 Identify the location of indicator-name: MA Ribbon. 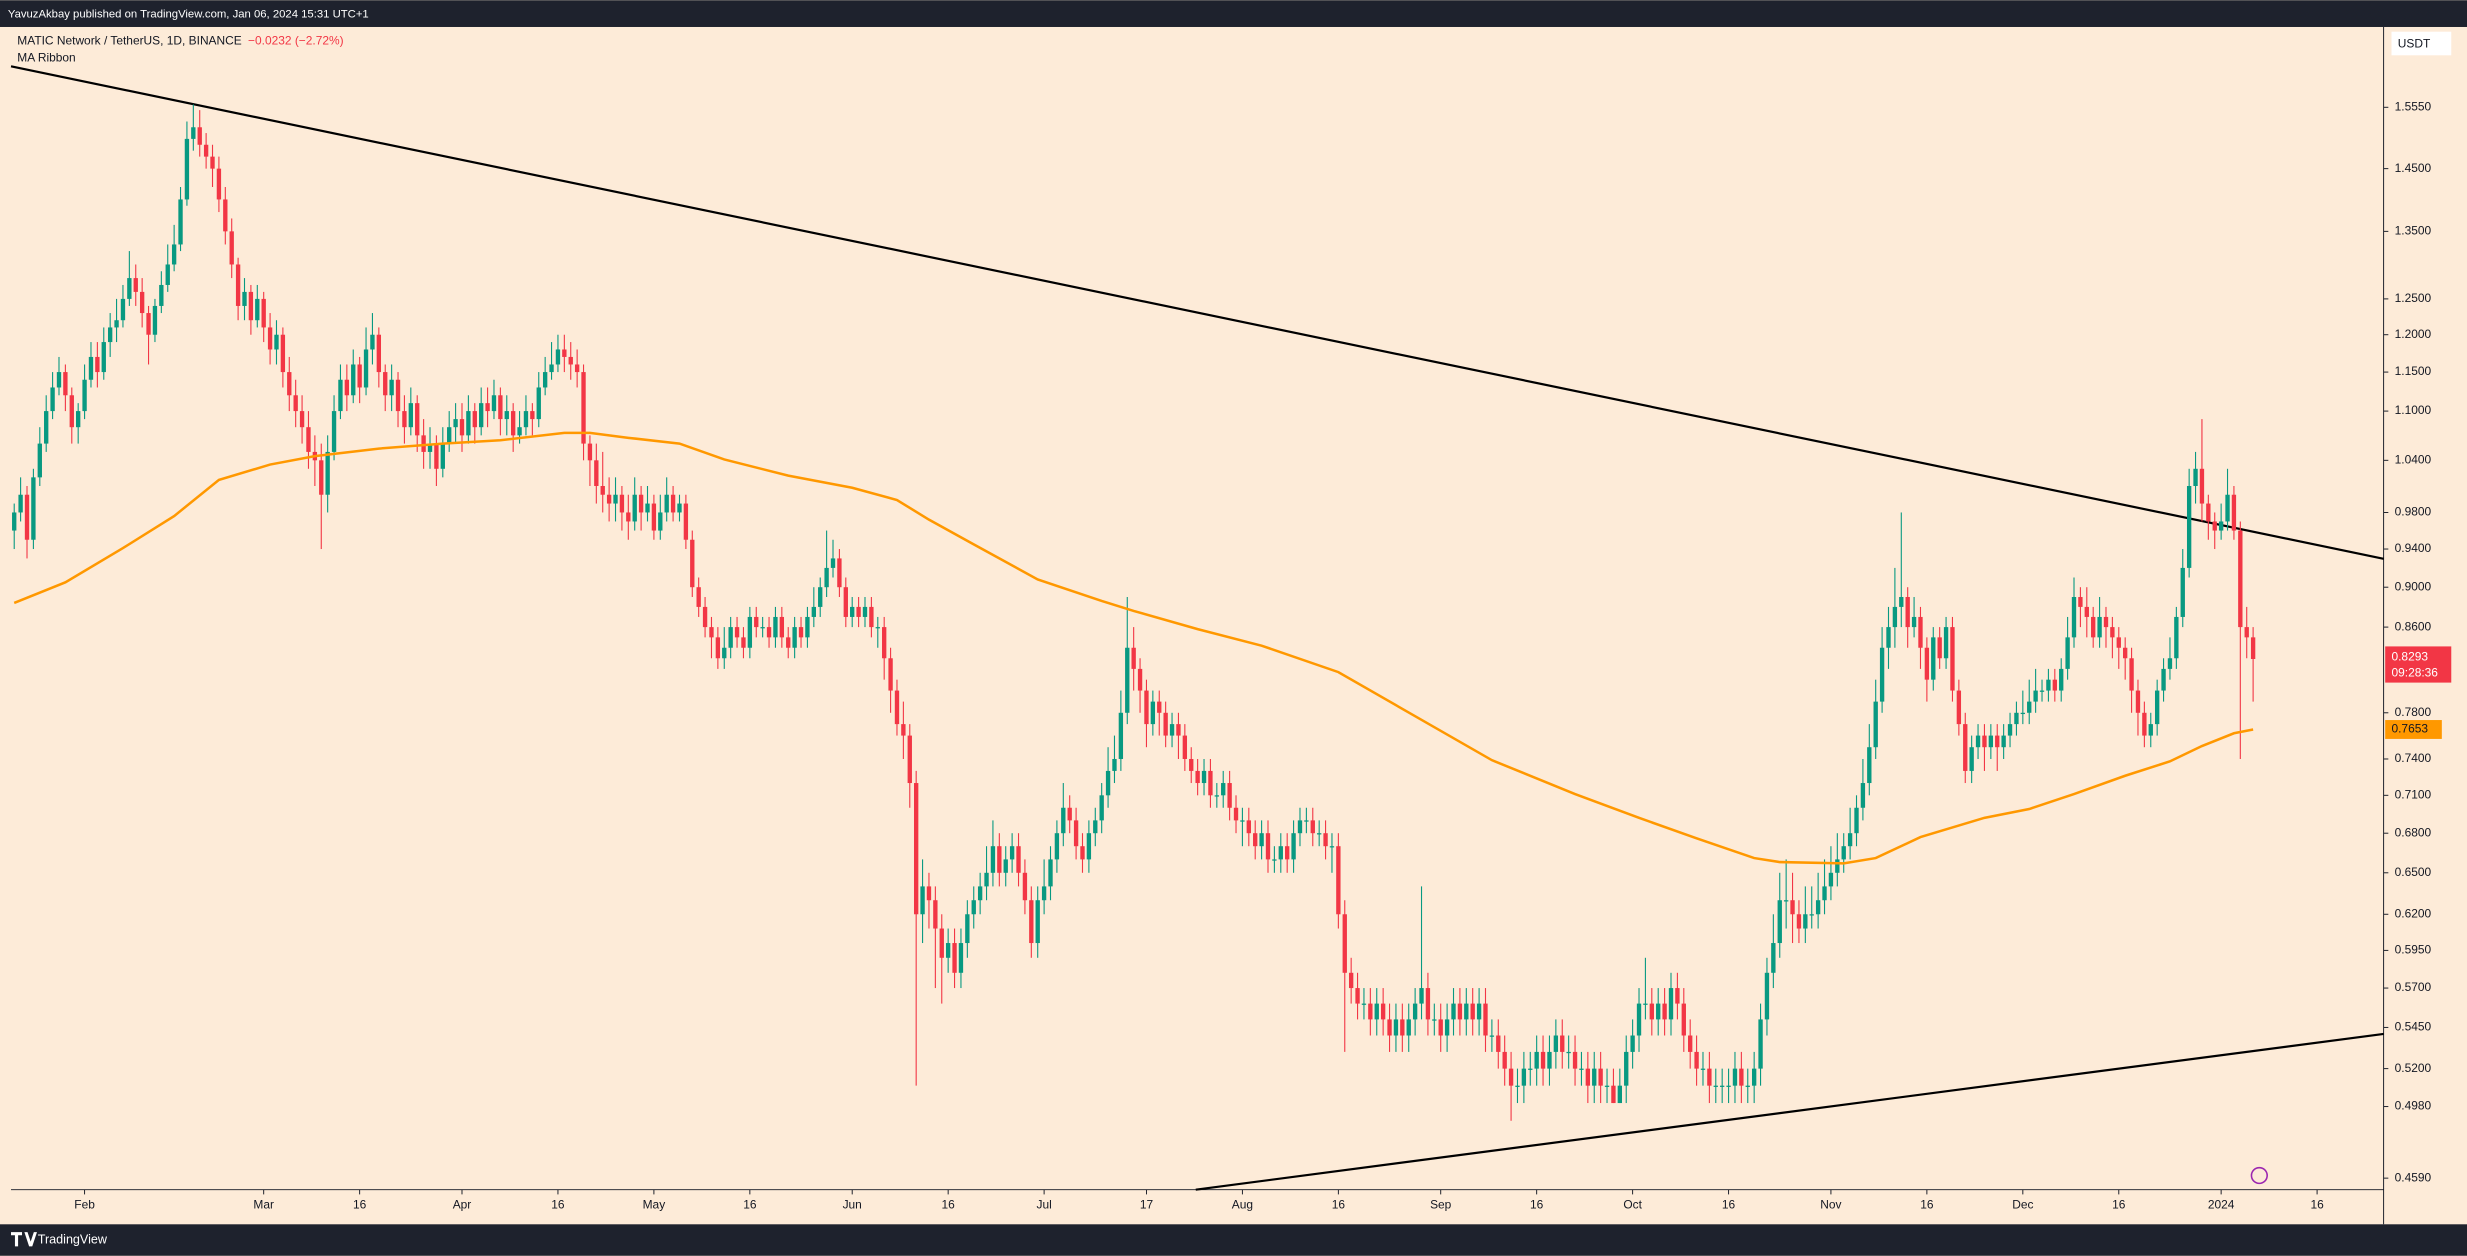
(46, 58).